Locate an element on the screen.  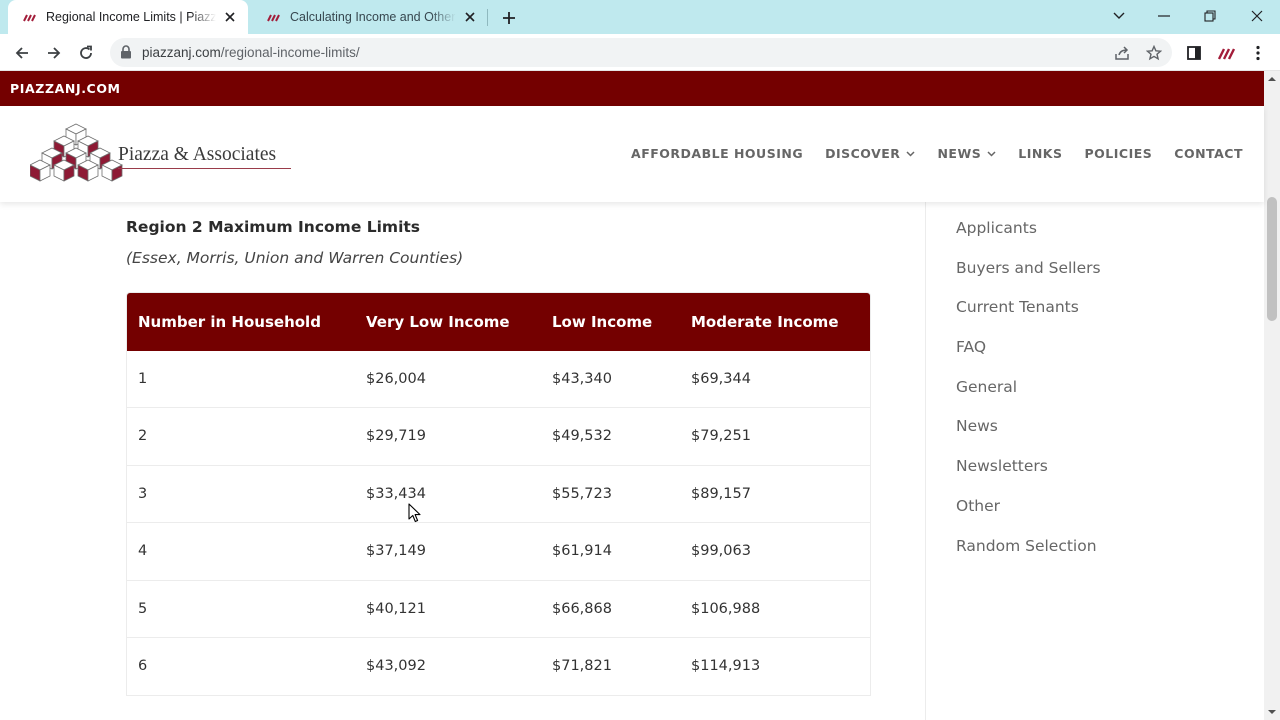
site-brand-link: PIAZZANJ.COM is located at coordinates (65, 88).